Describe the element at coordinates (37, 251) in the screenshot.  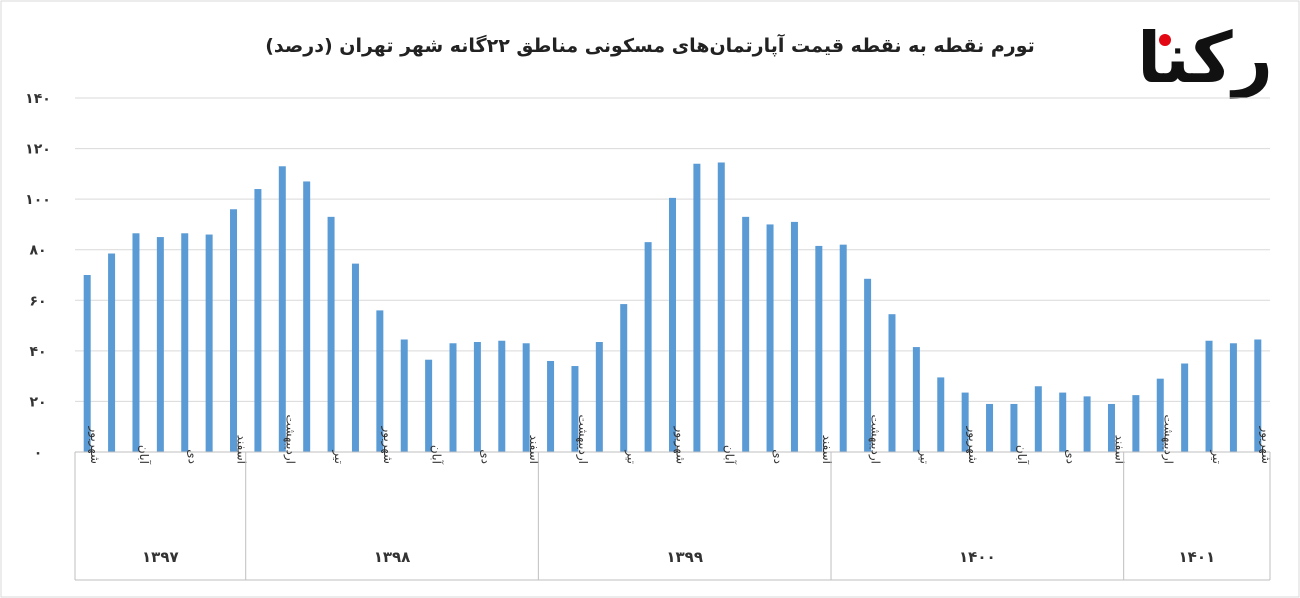
I see `y-tick-label: ۸۰` at that location.